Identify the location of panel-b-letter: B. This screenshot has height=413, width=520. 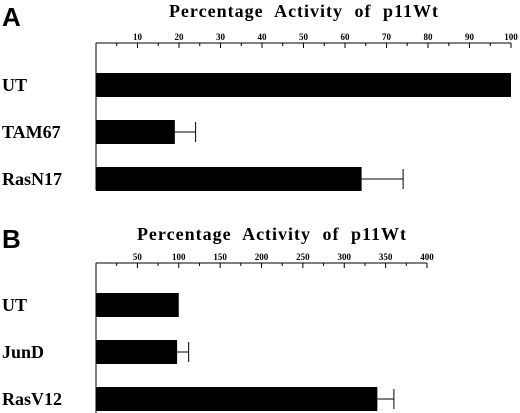
(11, 239).